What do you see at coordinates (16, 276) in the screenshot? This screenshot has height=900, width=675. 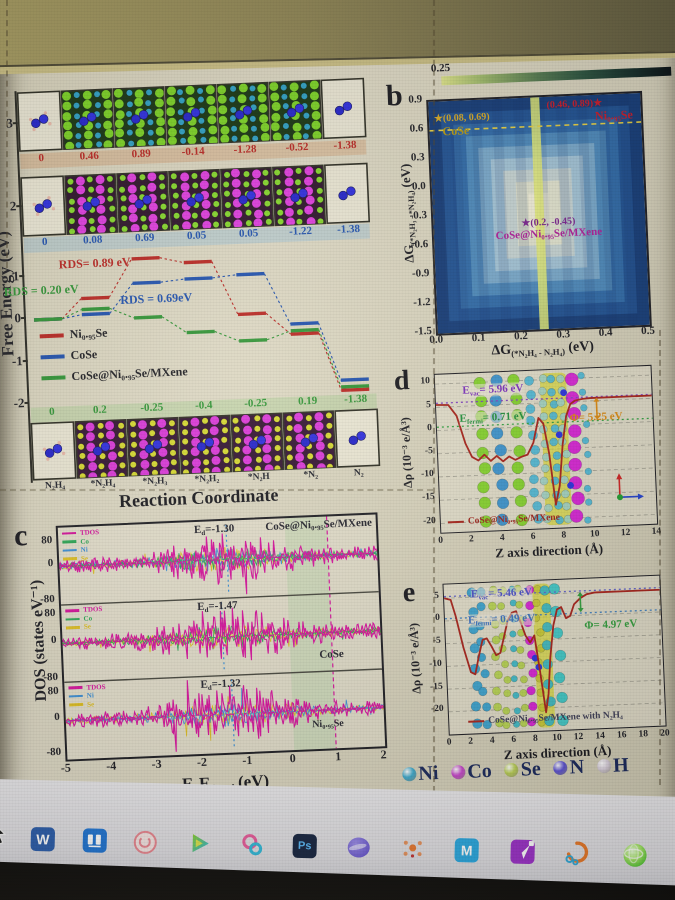 I see `y-tick-label: 1` at bounding box center [16, 276].